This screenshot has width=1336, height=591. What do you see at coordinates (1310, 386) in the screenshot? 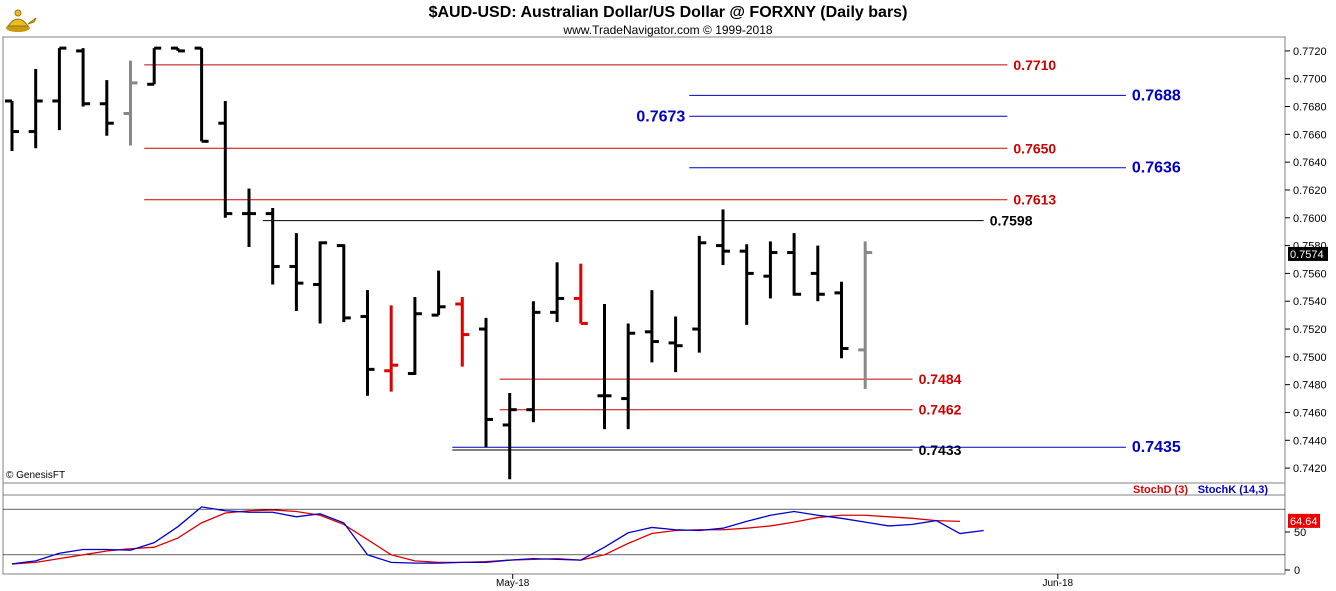
I see `price-tick-label: 0.7480` at bounding box center [1310, 386].